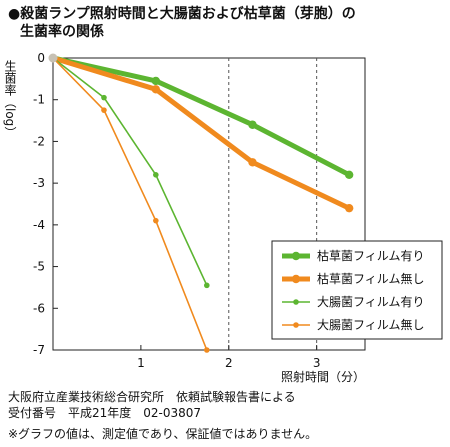 The image size is (450, 447). What do you see at coordinates (371, 302) in the screenshot?
I see `legend-entry-label: 大腸菌フィルム有り` at bounding box center [371, 302].